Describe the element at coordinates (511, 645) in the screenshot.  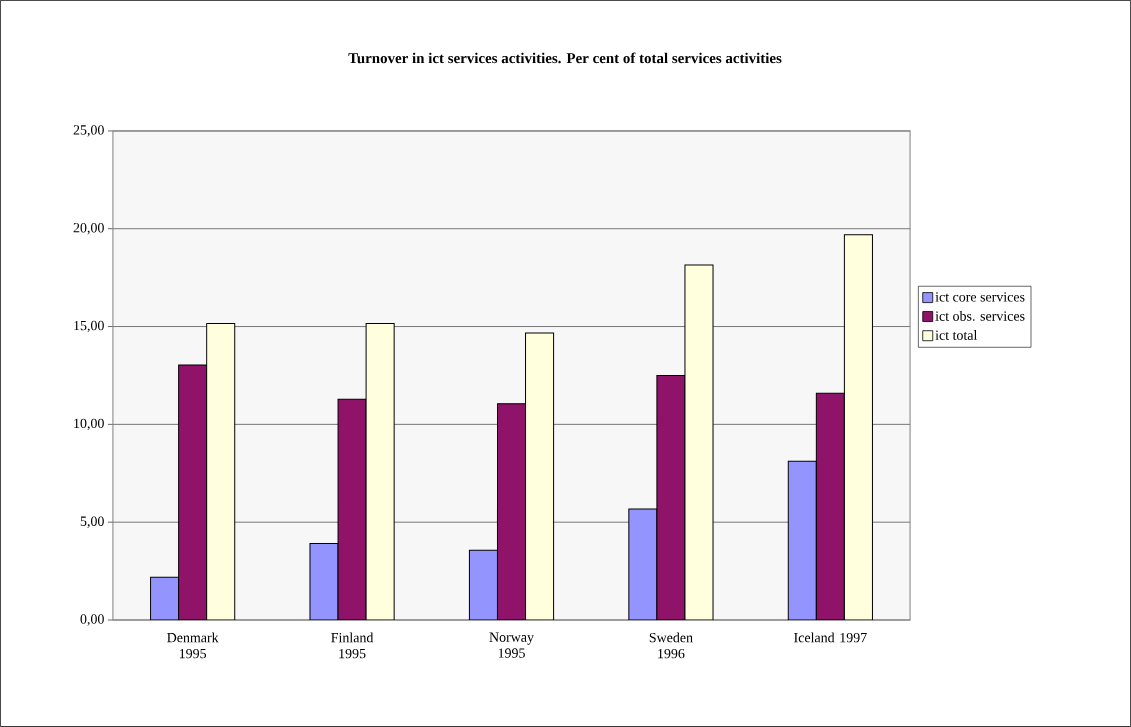
I see `x-tick-label: Norway 1995` at that location.